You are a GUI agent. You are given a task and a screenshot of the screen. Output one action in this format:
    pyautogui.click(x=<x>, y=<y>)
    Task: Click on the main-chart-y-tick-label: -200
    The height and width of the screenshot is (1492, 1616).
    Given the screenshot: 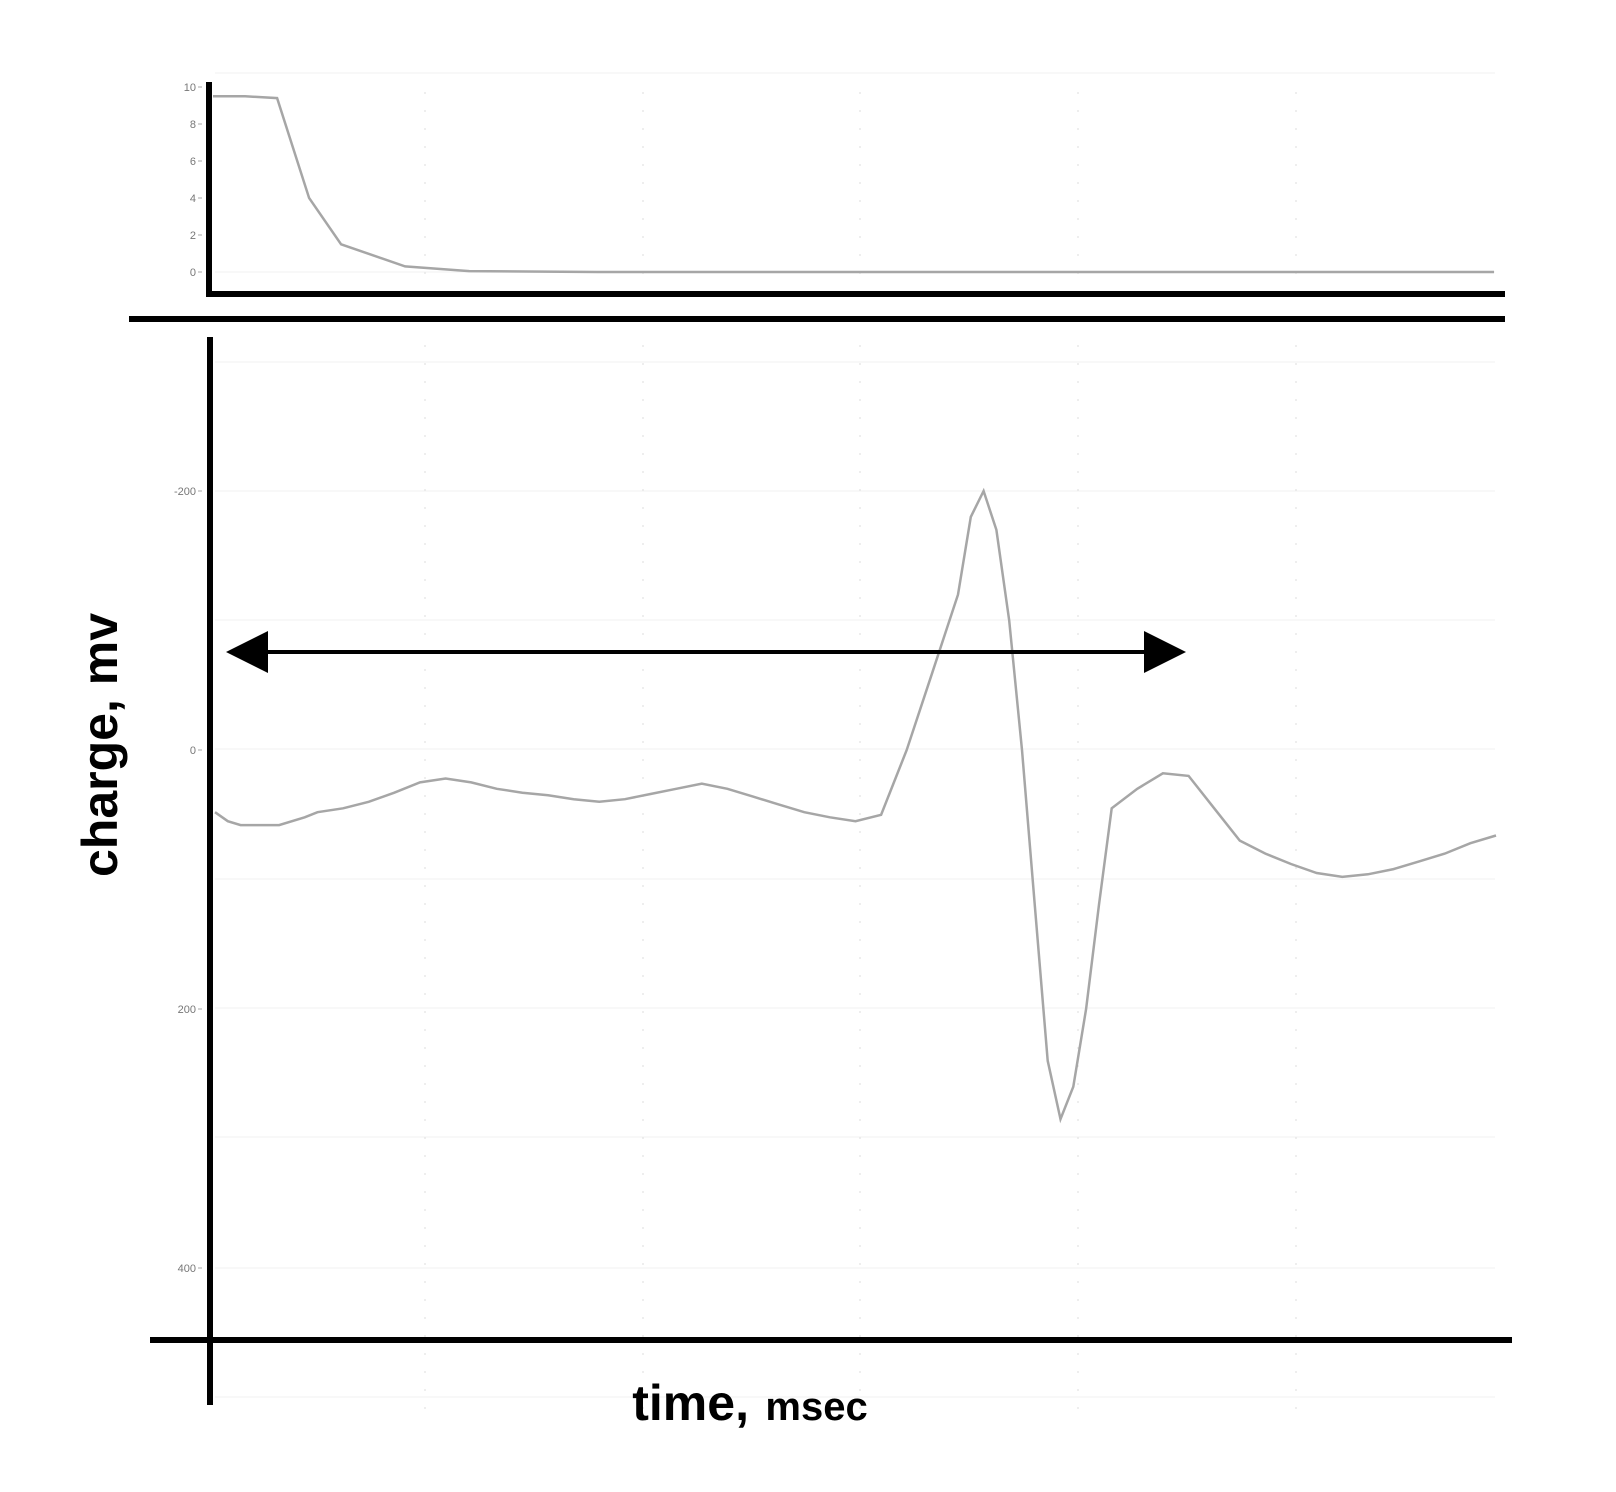 What is the action you would take?
    pyautogui.click(x=185, y=492)
    